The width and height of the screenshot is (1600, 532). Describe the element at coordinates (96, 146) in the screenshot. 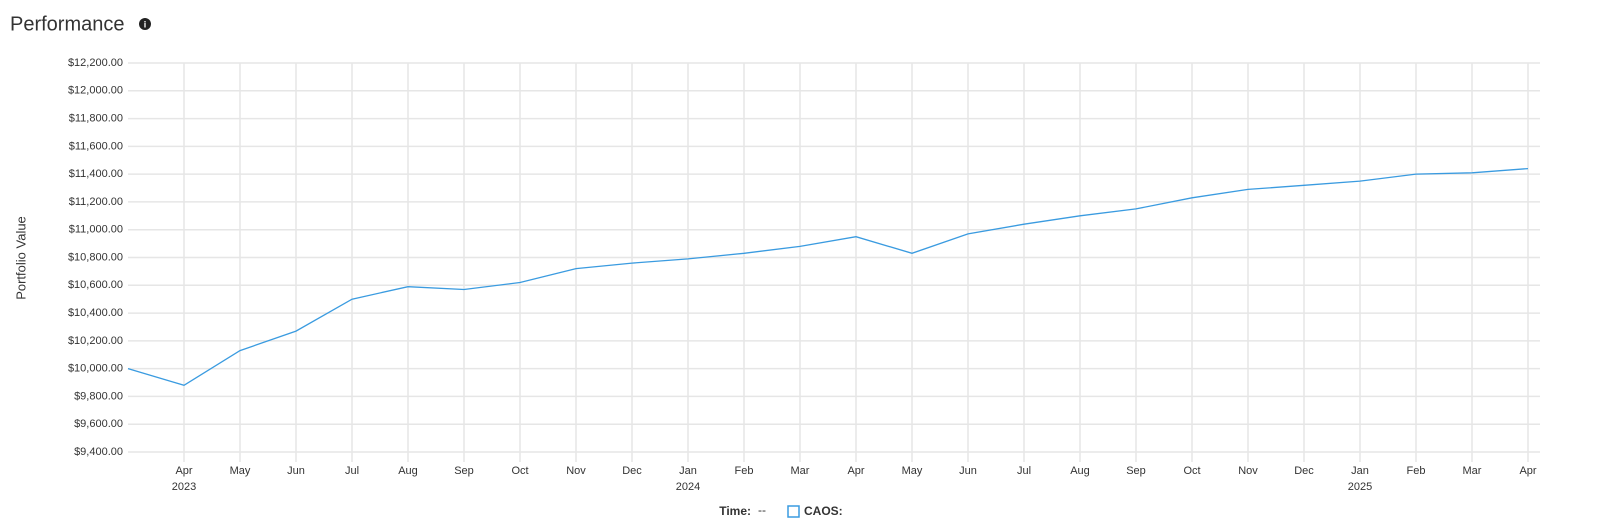

I see `y-tick-label: $11,600.00` at that location.